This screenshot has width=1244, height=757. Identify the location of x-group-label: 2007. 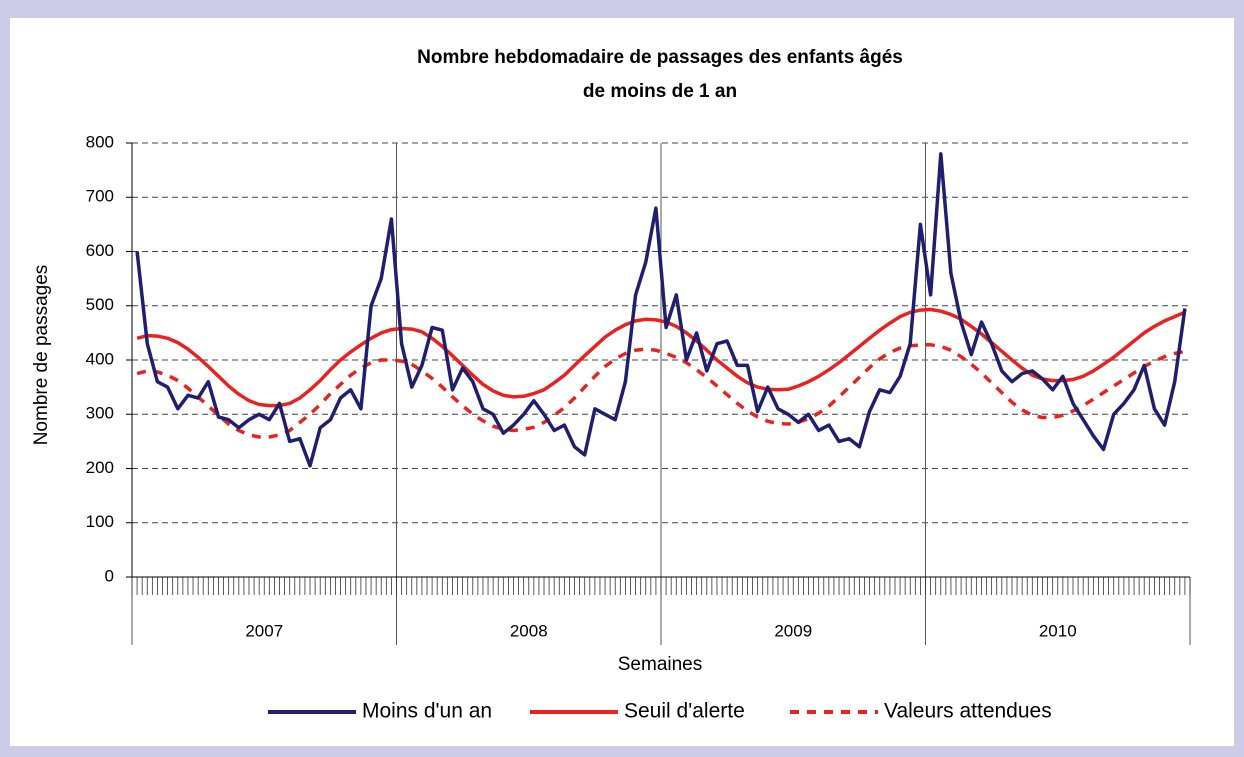
(264, 630).